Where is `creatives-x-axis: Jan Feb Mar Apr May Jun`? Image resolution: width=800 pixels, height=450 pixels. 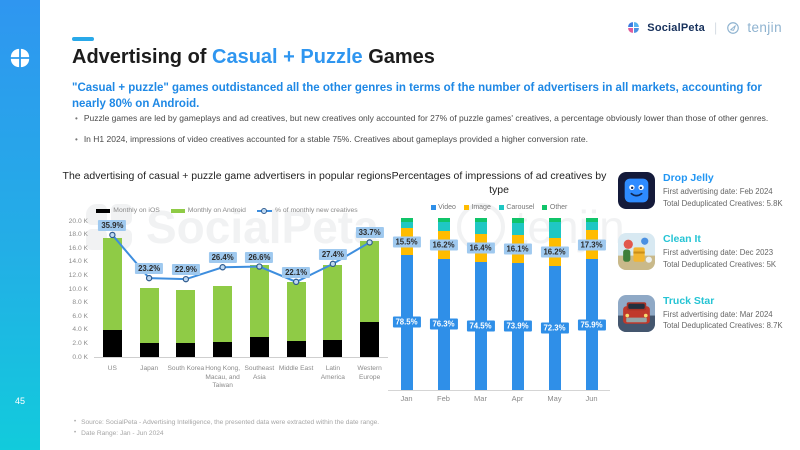
creatives-x-axis: Jan Feb Mar Apr May Jun is located at coordinates (499, 400).